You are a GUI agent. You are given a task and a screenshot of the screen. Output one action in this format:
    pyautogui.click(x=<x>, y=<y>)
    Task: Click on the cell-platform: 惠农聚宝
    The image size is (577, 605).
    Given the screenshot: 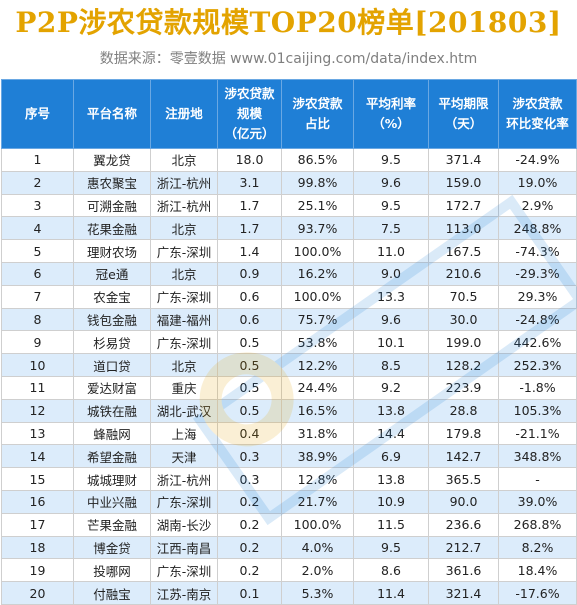 What is the action you would take?
    pyautogui.click(x=112, y=182)
    